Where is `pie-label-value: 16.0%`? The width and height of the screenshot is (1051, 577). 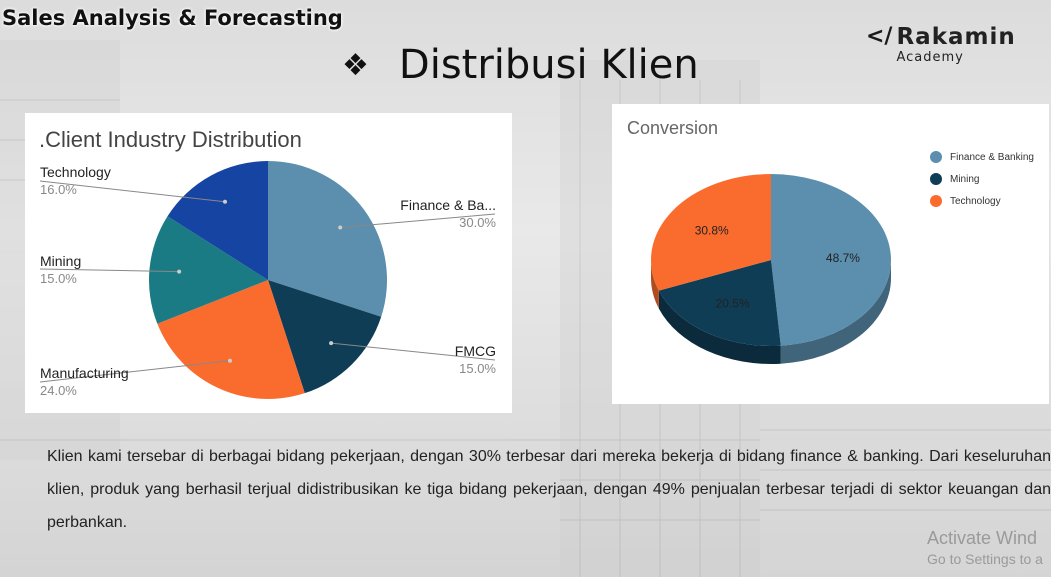 pie-label-value: 16.0% is located at coordinates (58, 189).